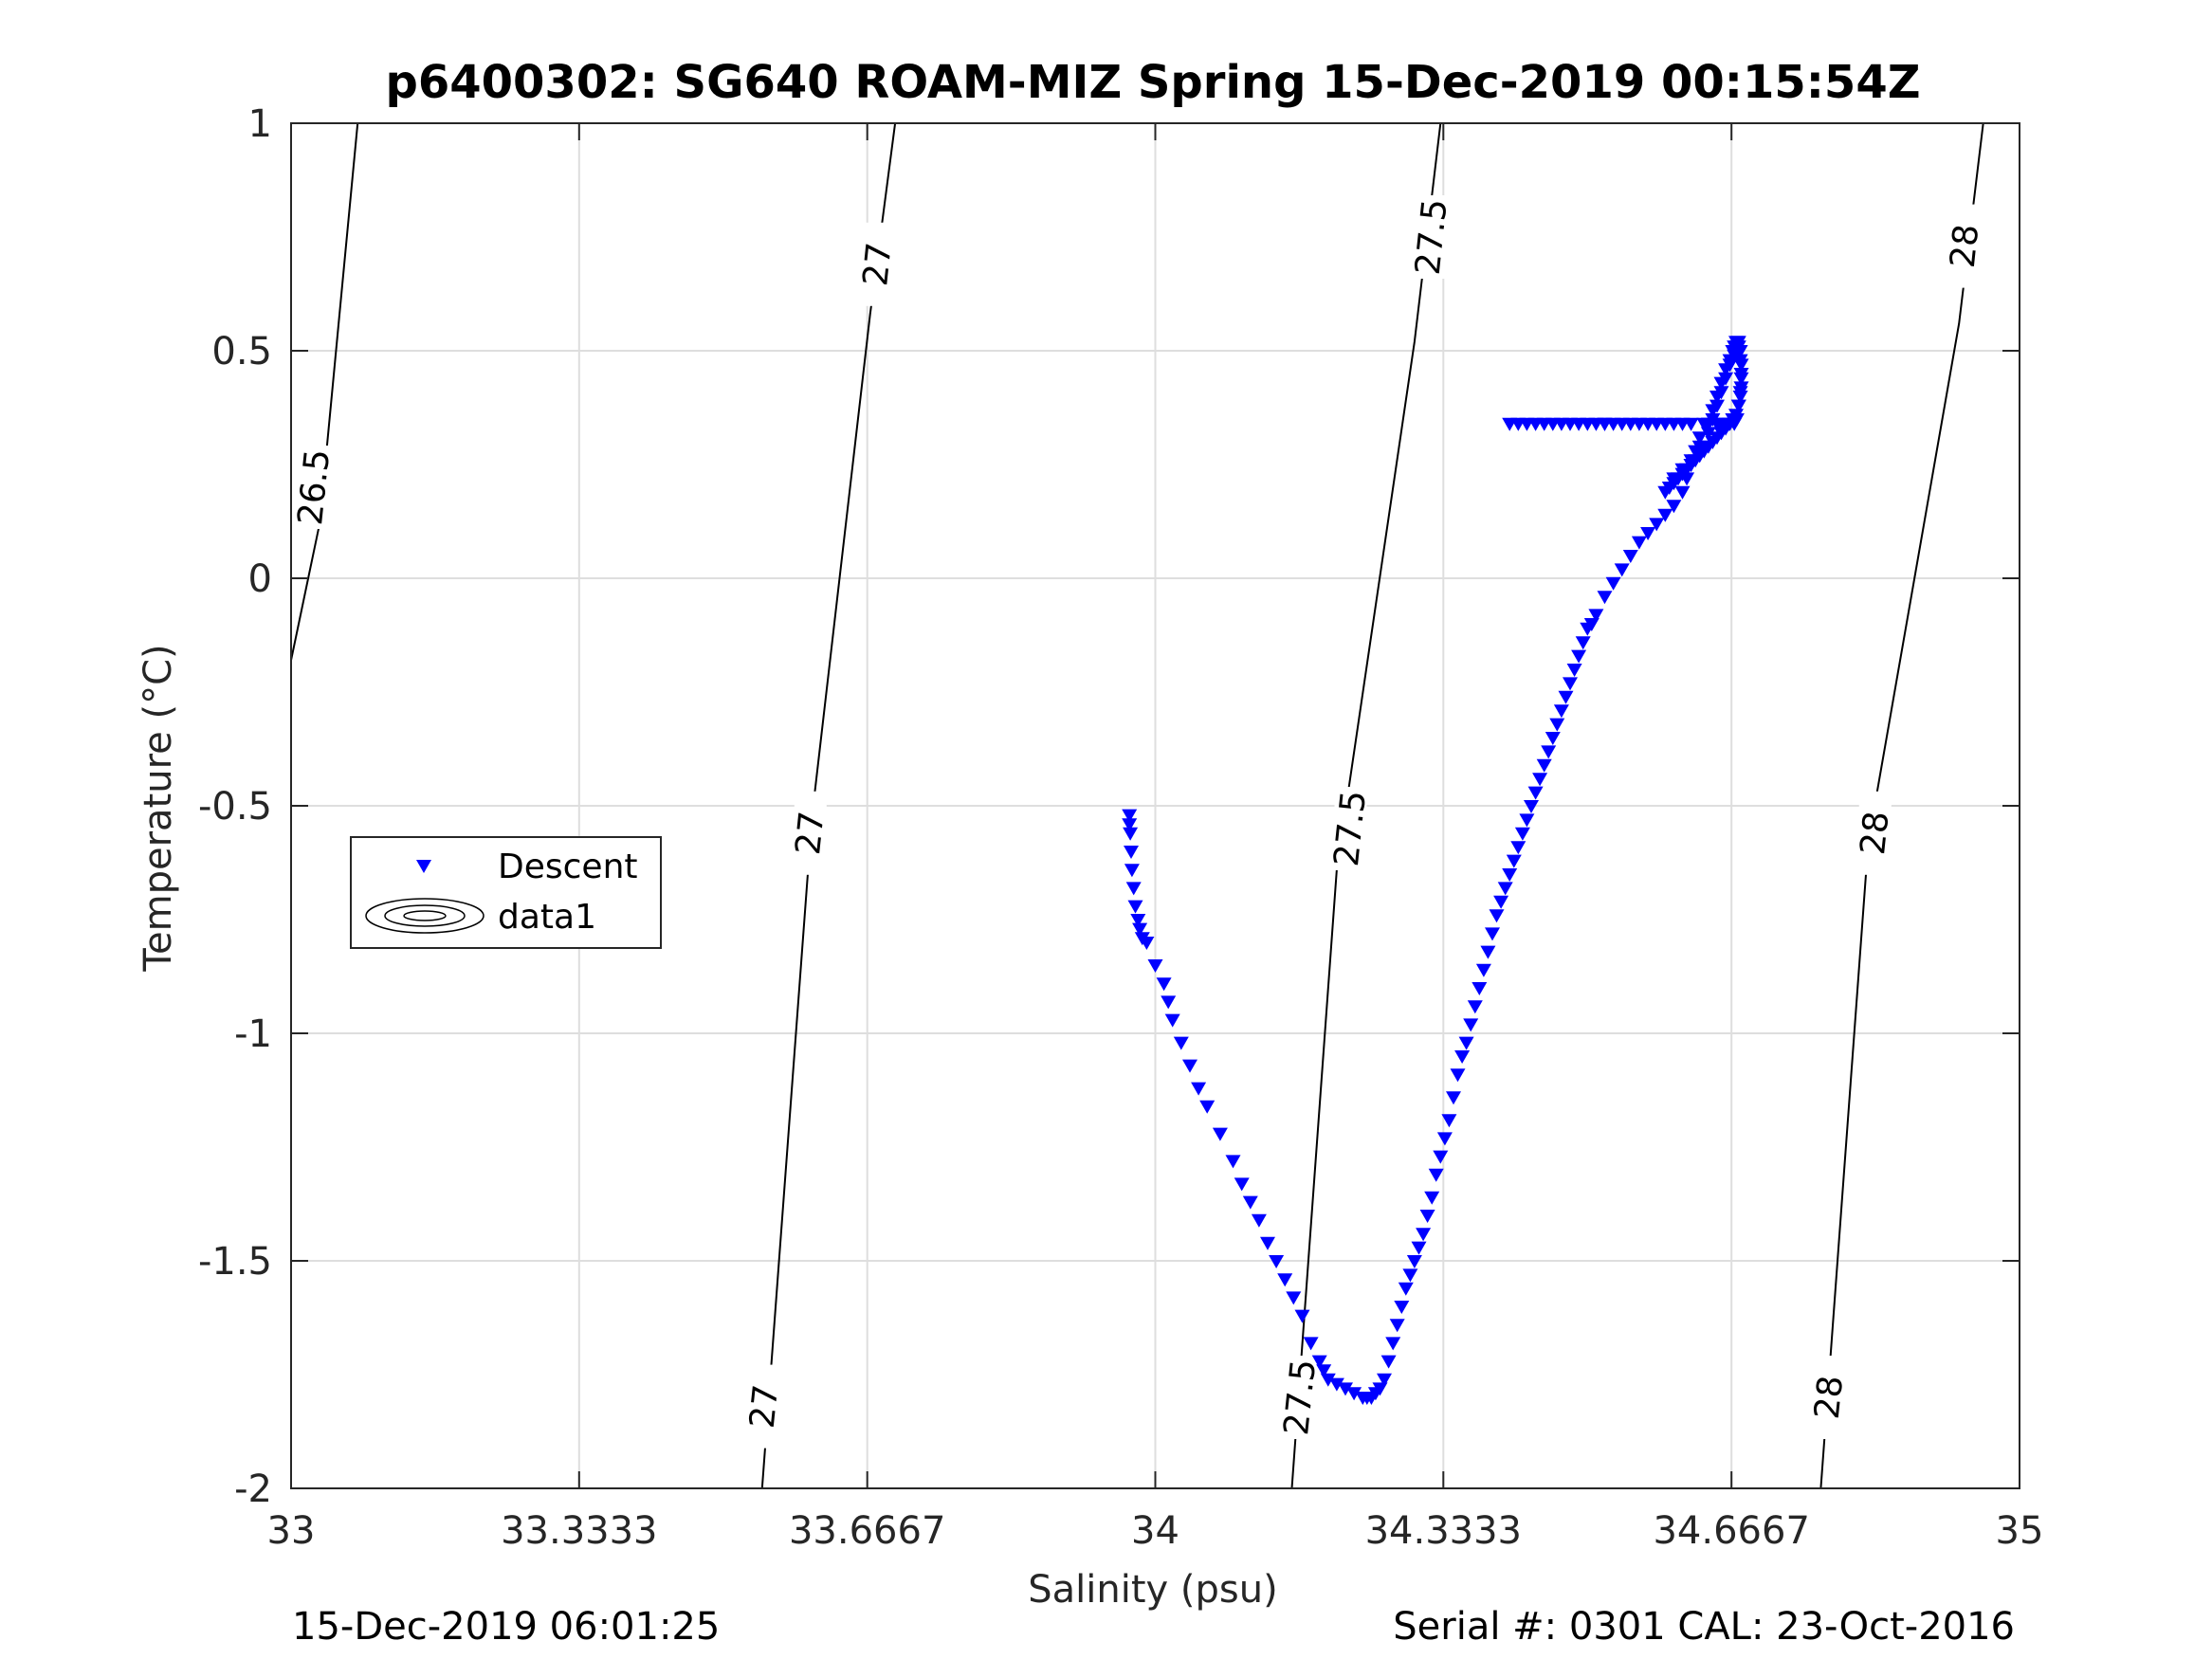 The width and height of the screenshot is (2212, 1659). I want to click on y-axis-label: Temperature (°C), so click(158, 808).